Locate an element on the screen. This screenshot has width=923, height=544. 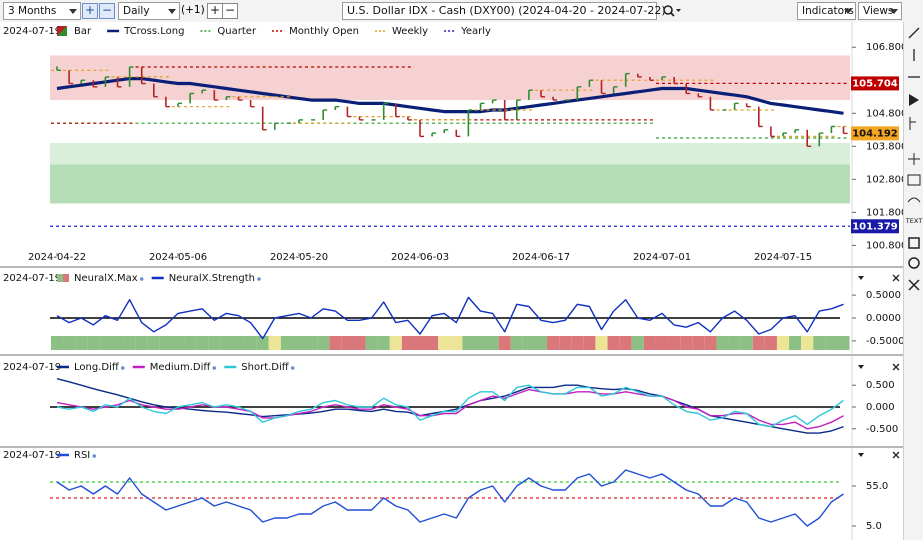
legend-background is located at coordinates (215, 455).